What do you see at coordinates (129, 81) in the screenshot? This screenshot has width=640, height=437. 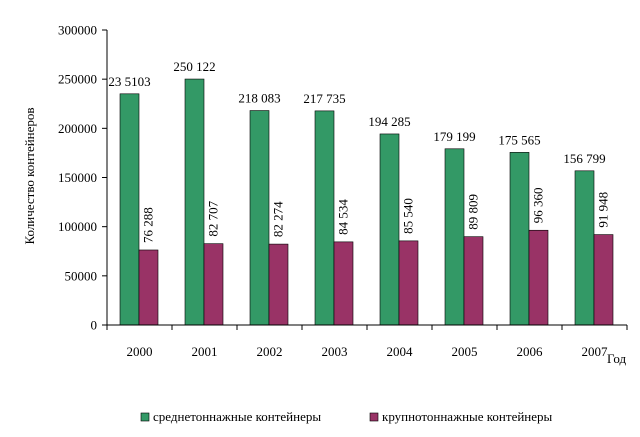 I see `data-label-medium-2000: 23 5103` at bounding box center [129, 81].